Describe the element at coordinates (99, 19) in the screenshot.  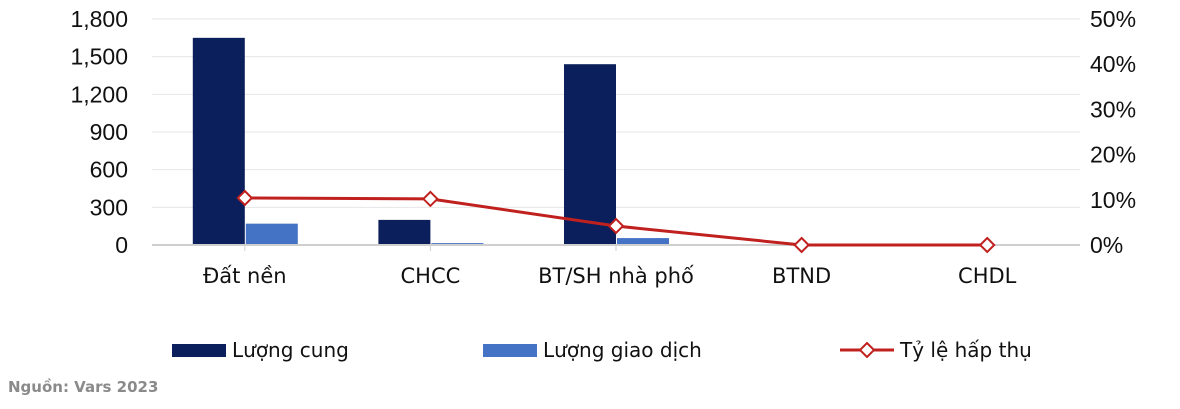
I see `left-axis-tick: 1,800` at that location.